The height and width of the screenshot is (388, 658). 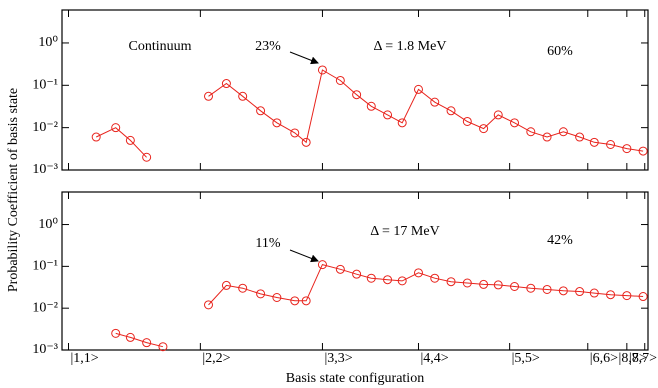 What do you see at coordinates (355, 378) in the screenshot?
I see `x-axis-label: Basis state configuration` at bounding box center [355, 378].